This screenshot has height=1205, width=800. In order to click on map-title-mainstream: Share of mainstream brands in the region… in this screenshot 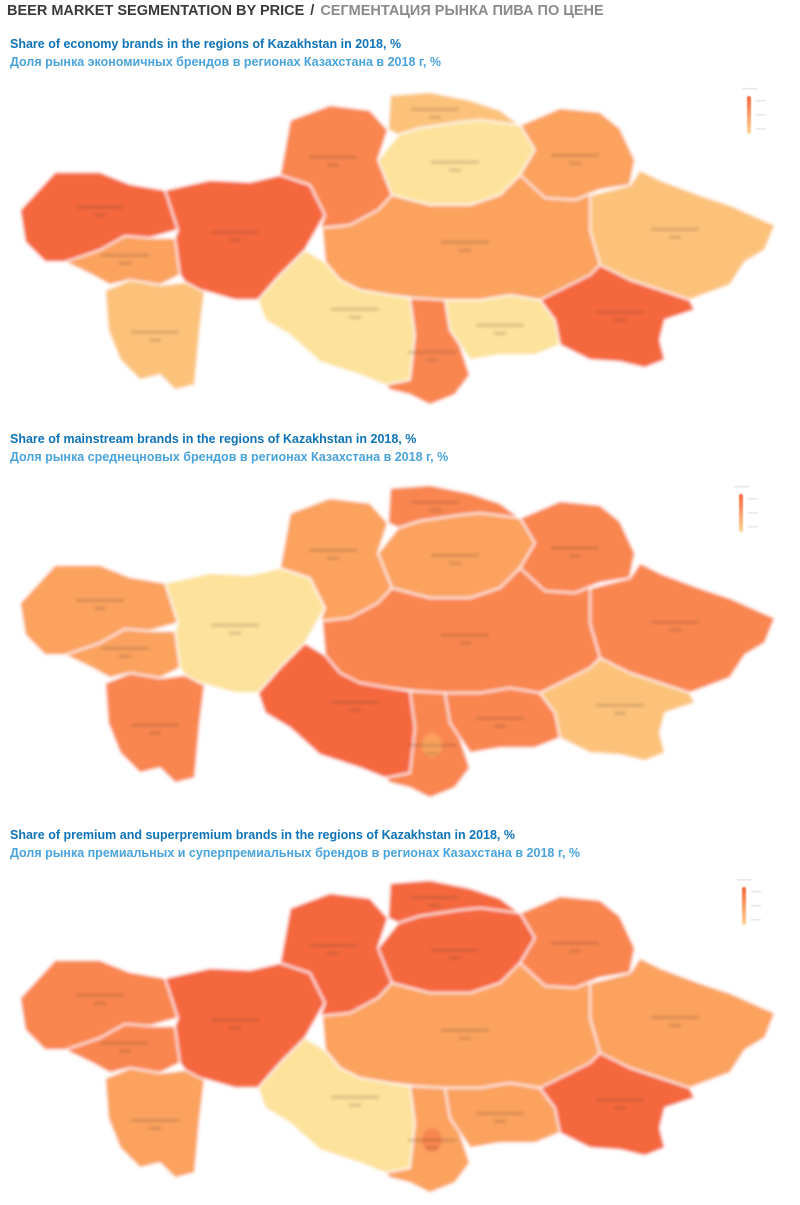, I will do `click(229, 448)`.